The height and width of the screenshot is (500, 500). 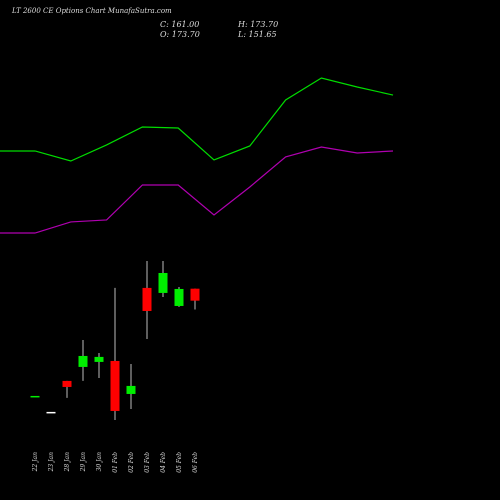 What do you see at coordinates (180, 34) in the screenshot?
I see `info-open: O: 173.70` at bounding box center [180, 34].